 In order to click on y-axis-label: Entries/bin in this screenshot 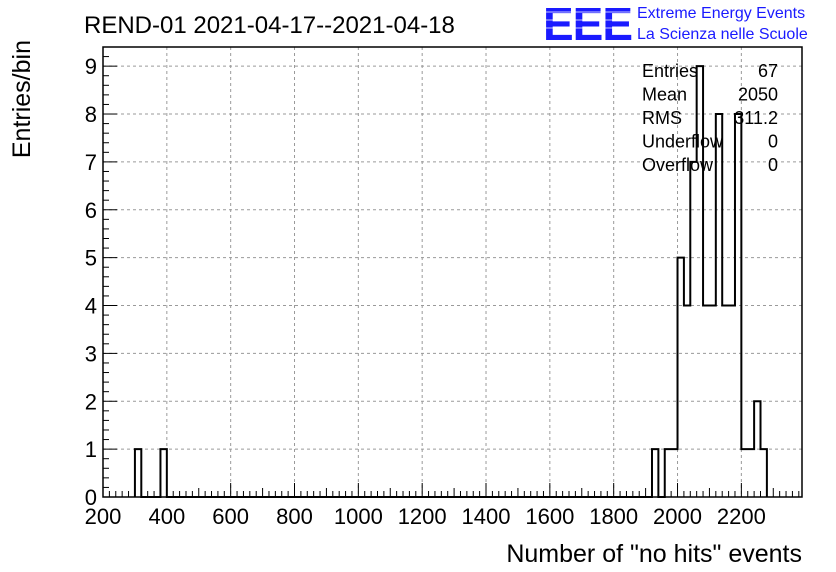, I will do `click(22, 99)`.